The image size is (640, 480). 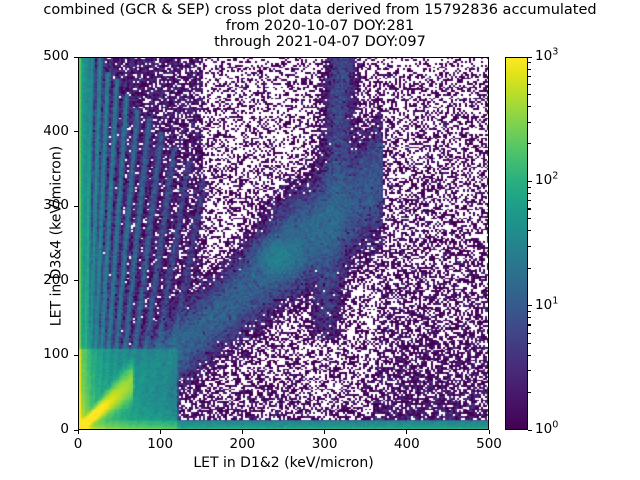 What do you see at coordinates (56, 56) in the screenshot?
I see `y-tick-label: 500` at bounding box center [56, 56].